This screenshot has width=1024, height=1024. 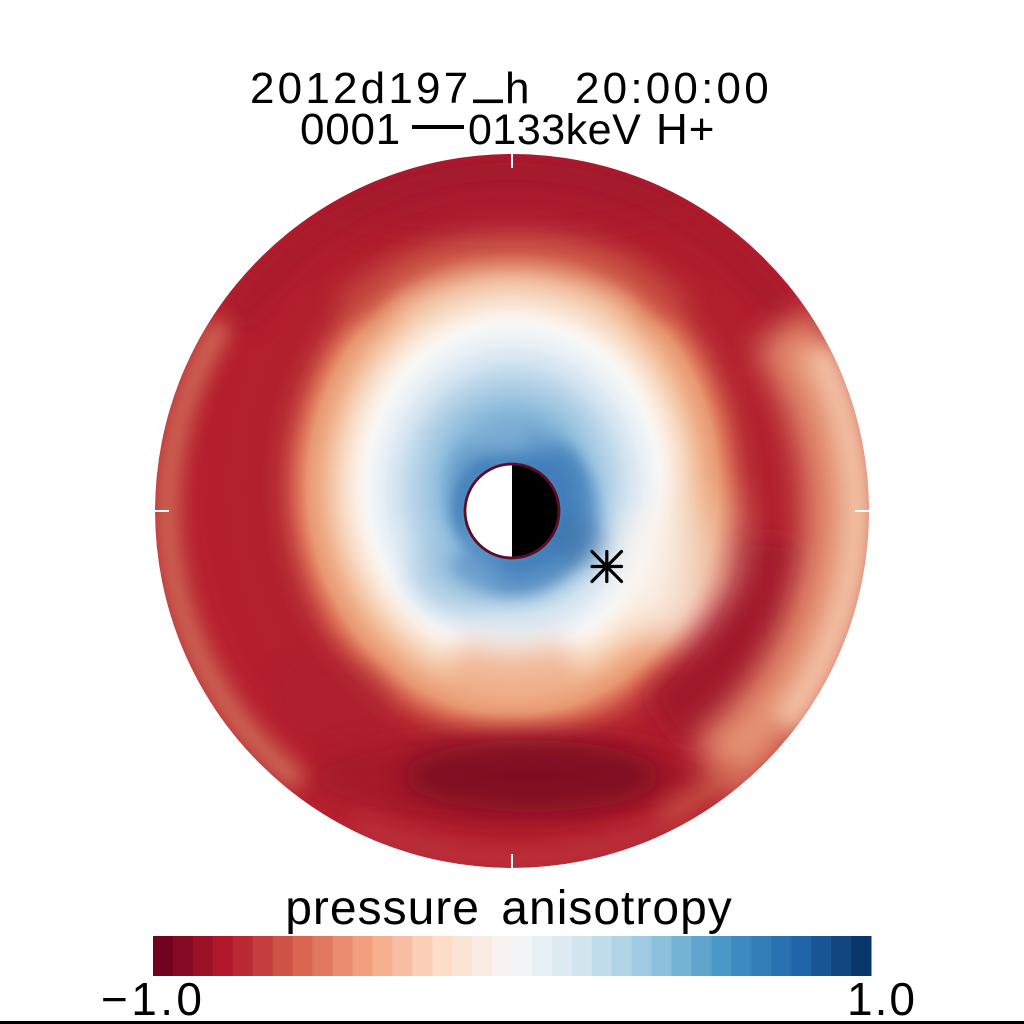 What do you see at coordinates (673, 88) in the screenshot?
I see `svg-text: 20:00:00` at bounding box center [673, 88].